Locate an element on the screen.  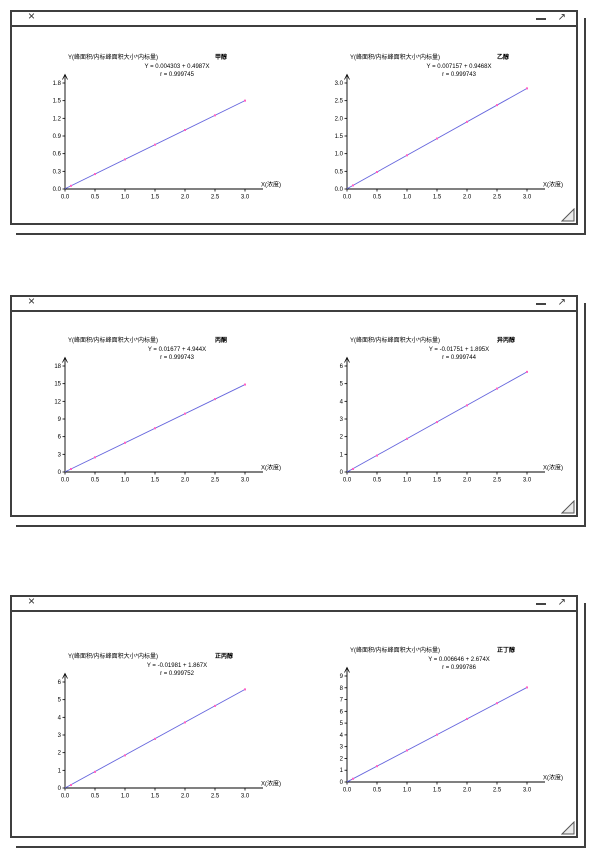
chart-compound-label: 乙醇 is located at coordinates (503, 57).